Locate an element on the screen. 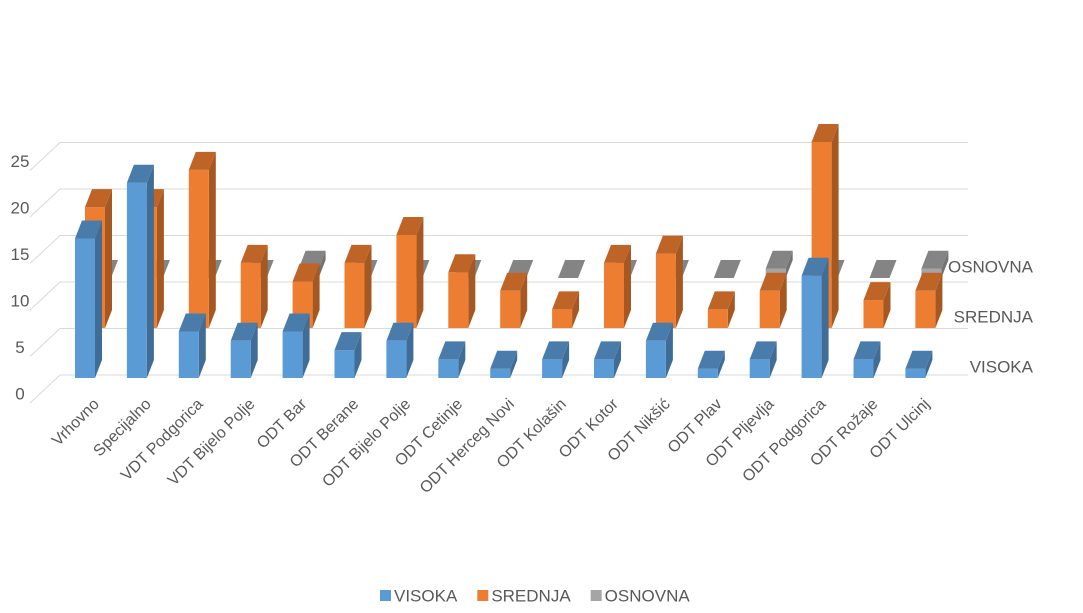  x-tick-label: VDT Bijelo Polje is located at coordinates (212, 443).